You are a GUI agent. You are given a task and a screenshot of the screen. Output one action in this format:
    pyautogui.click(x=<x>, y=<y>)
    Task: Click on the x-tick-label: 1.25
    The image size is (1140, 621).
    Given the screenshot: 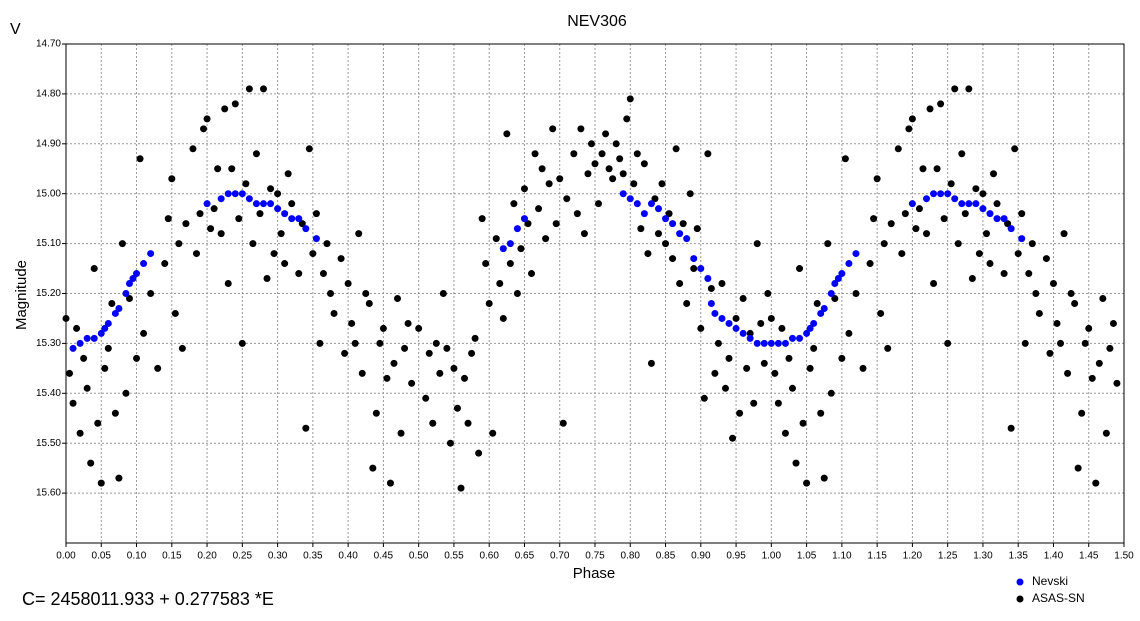 What is the action you would take?
    pyautogui.click(x=948, y=556)
    